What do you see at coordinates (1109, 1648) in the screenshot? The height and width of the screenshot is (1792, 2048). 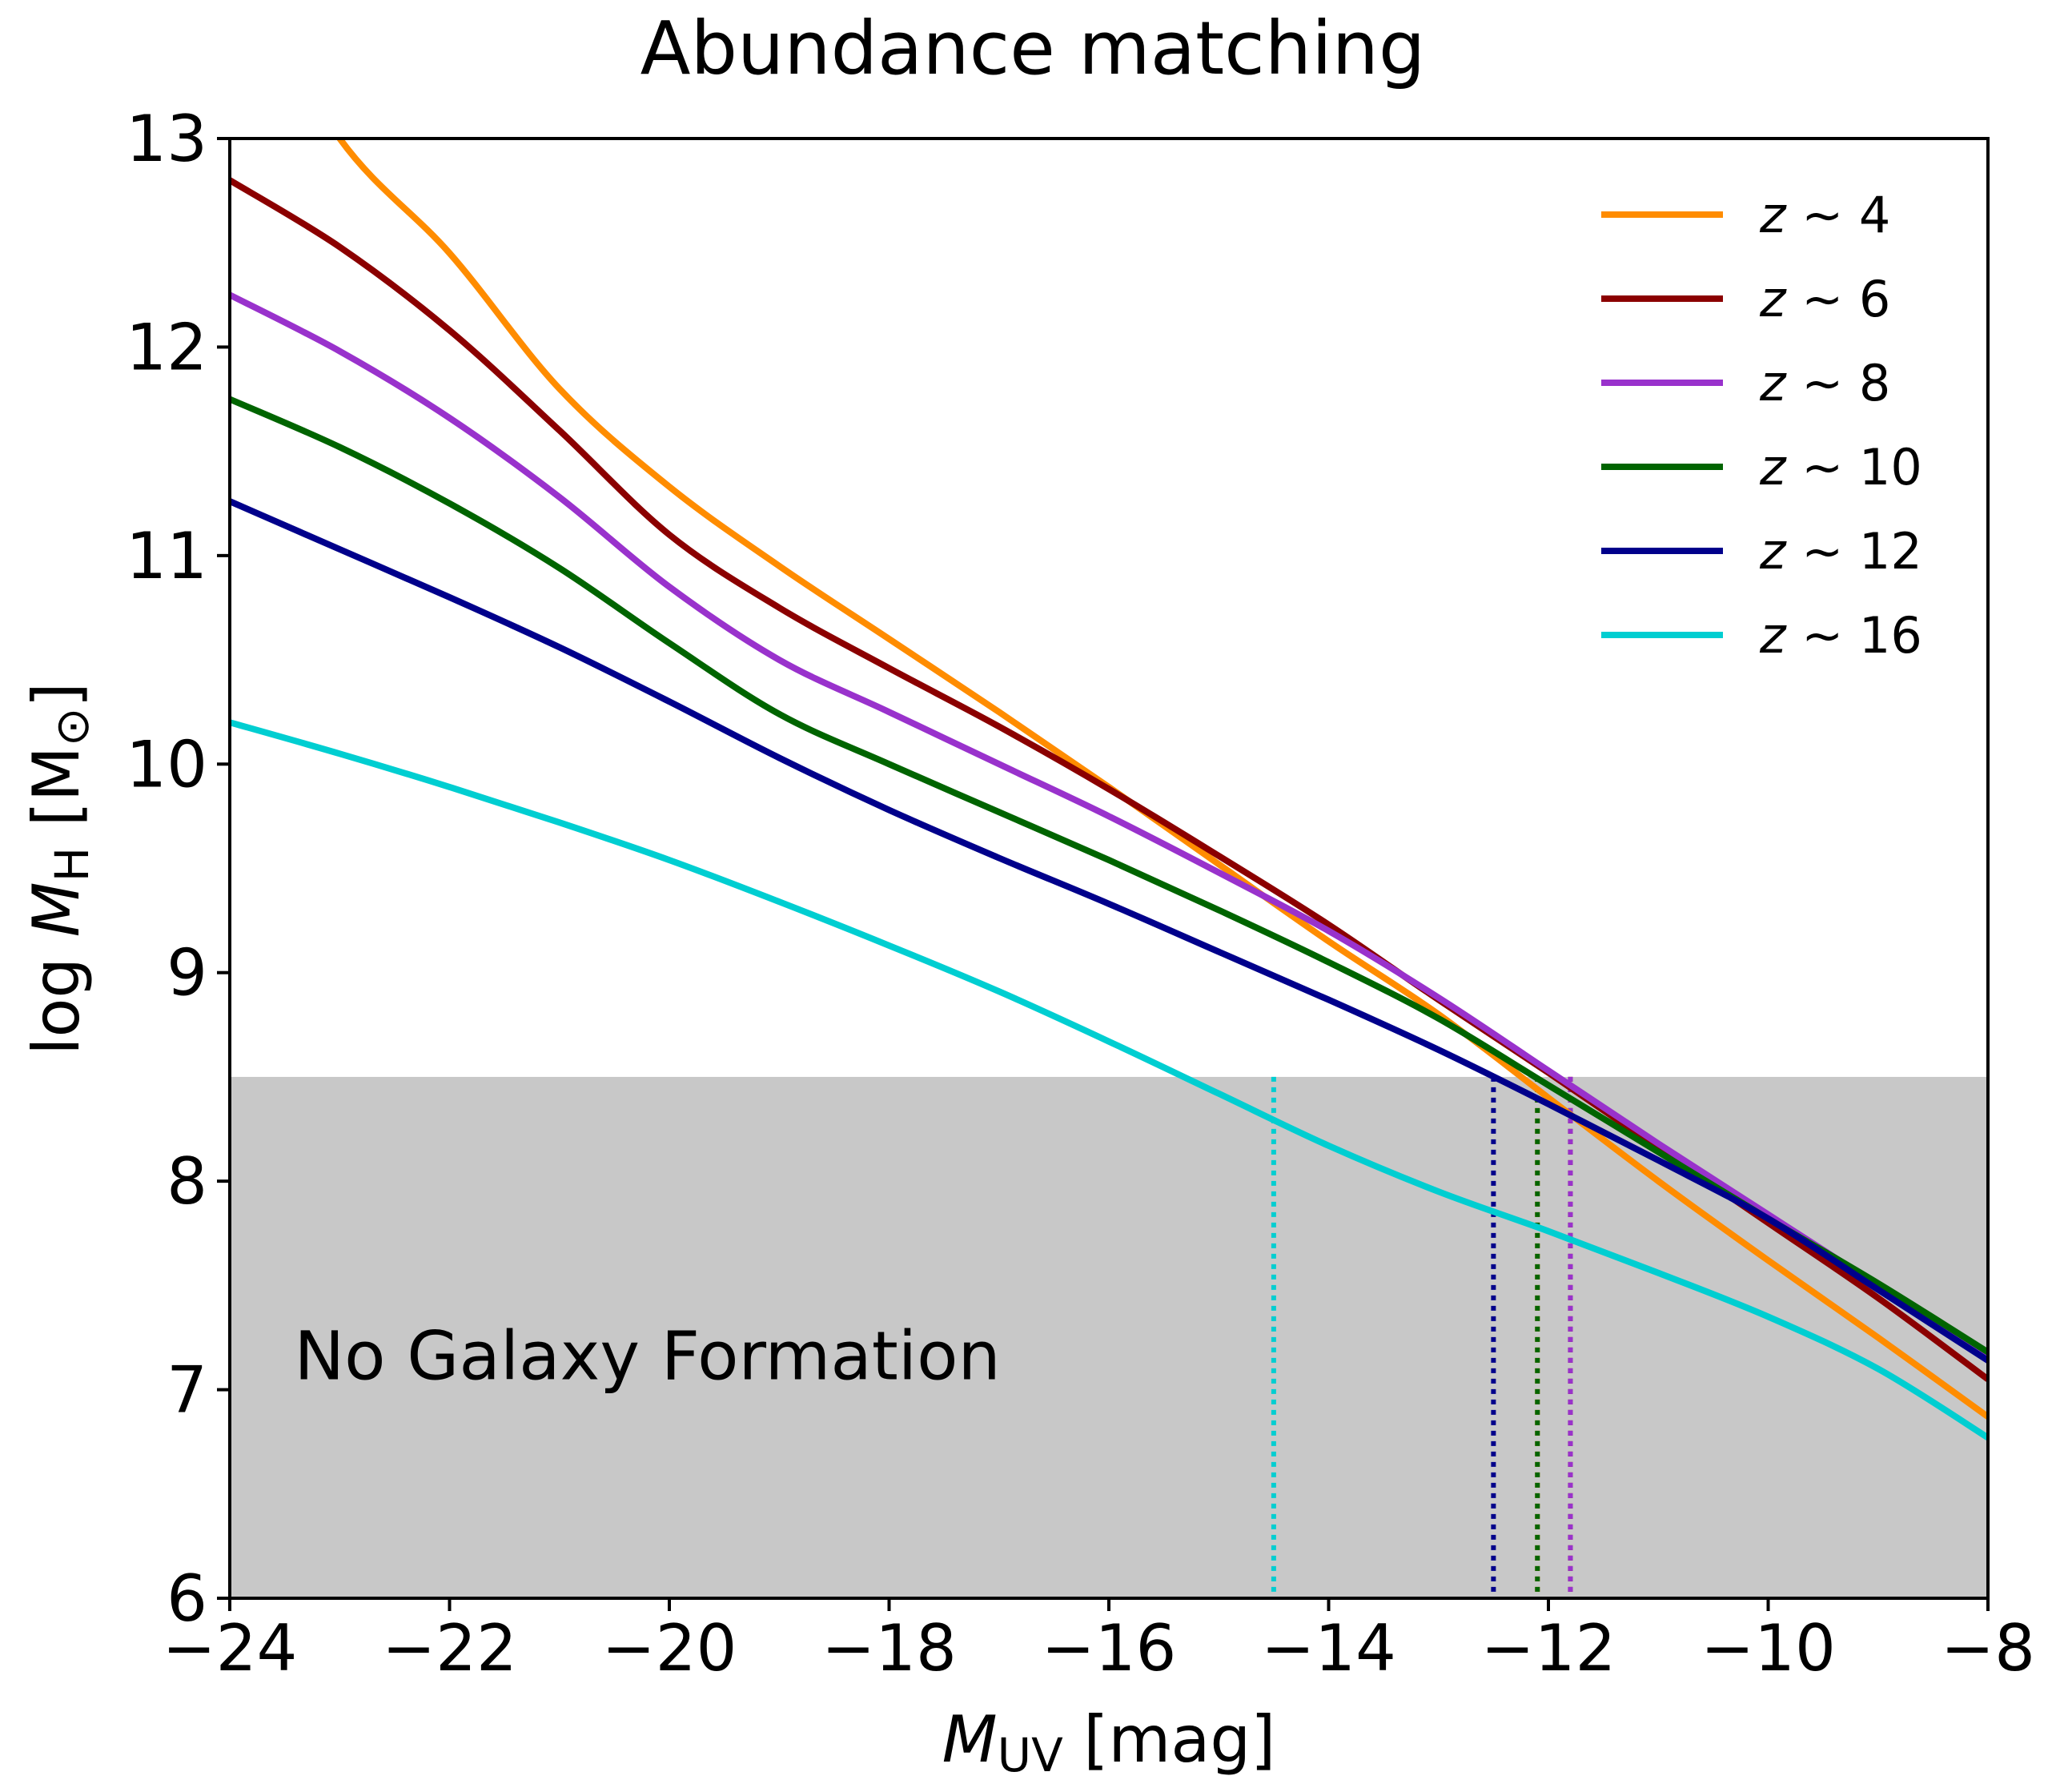 I see `x-tick-label: −16` at bounding box center [1109, 1648].